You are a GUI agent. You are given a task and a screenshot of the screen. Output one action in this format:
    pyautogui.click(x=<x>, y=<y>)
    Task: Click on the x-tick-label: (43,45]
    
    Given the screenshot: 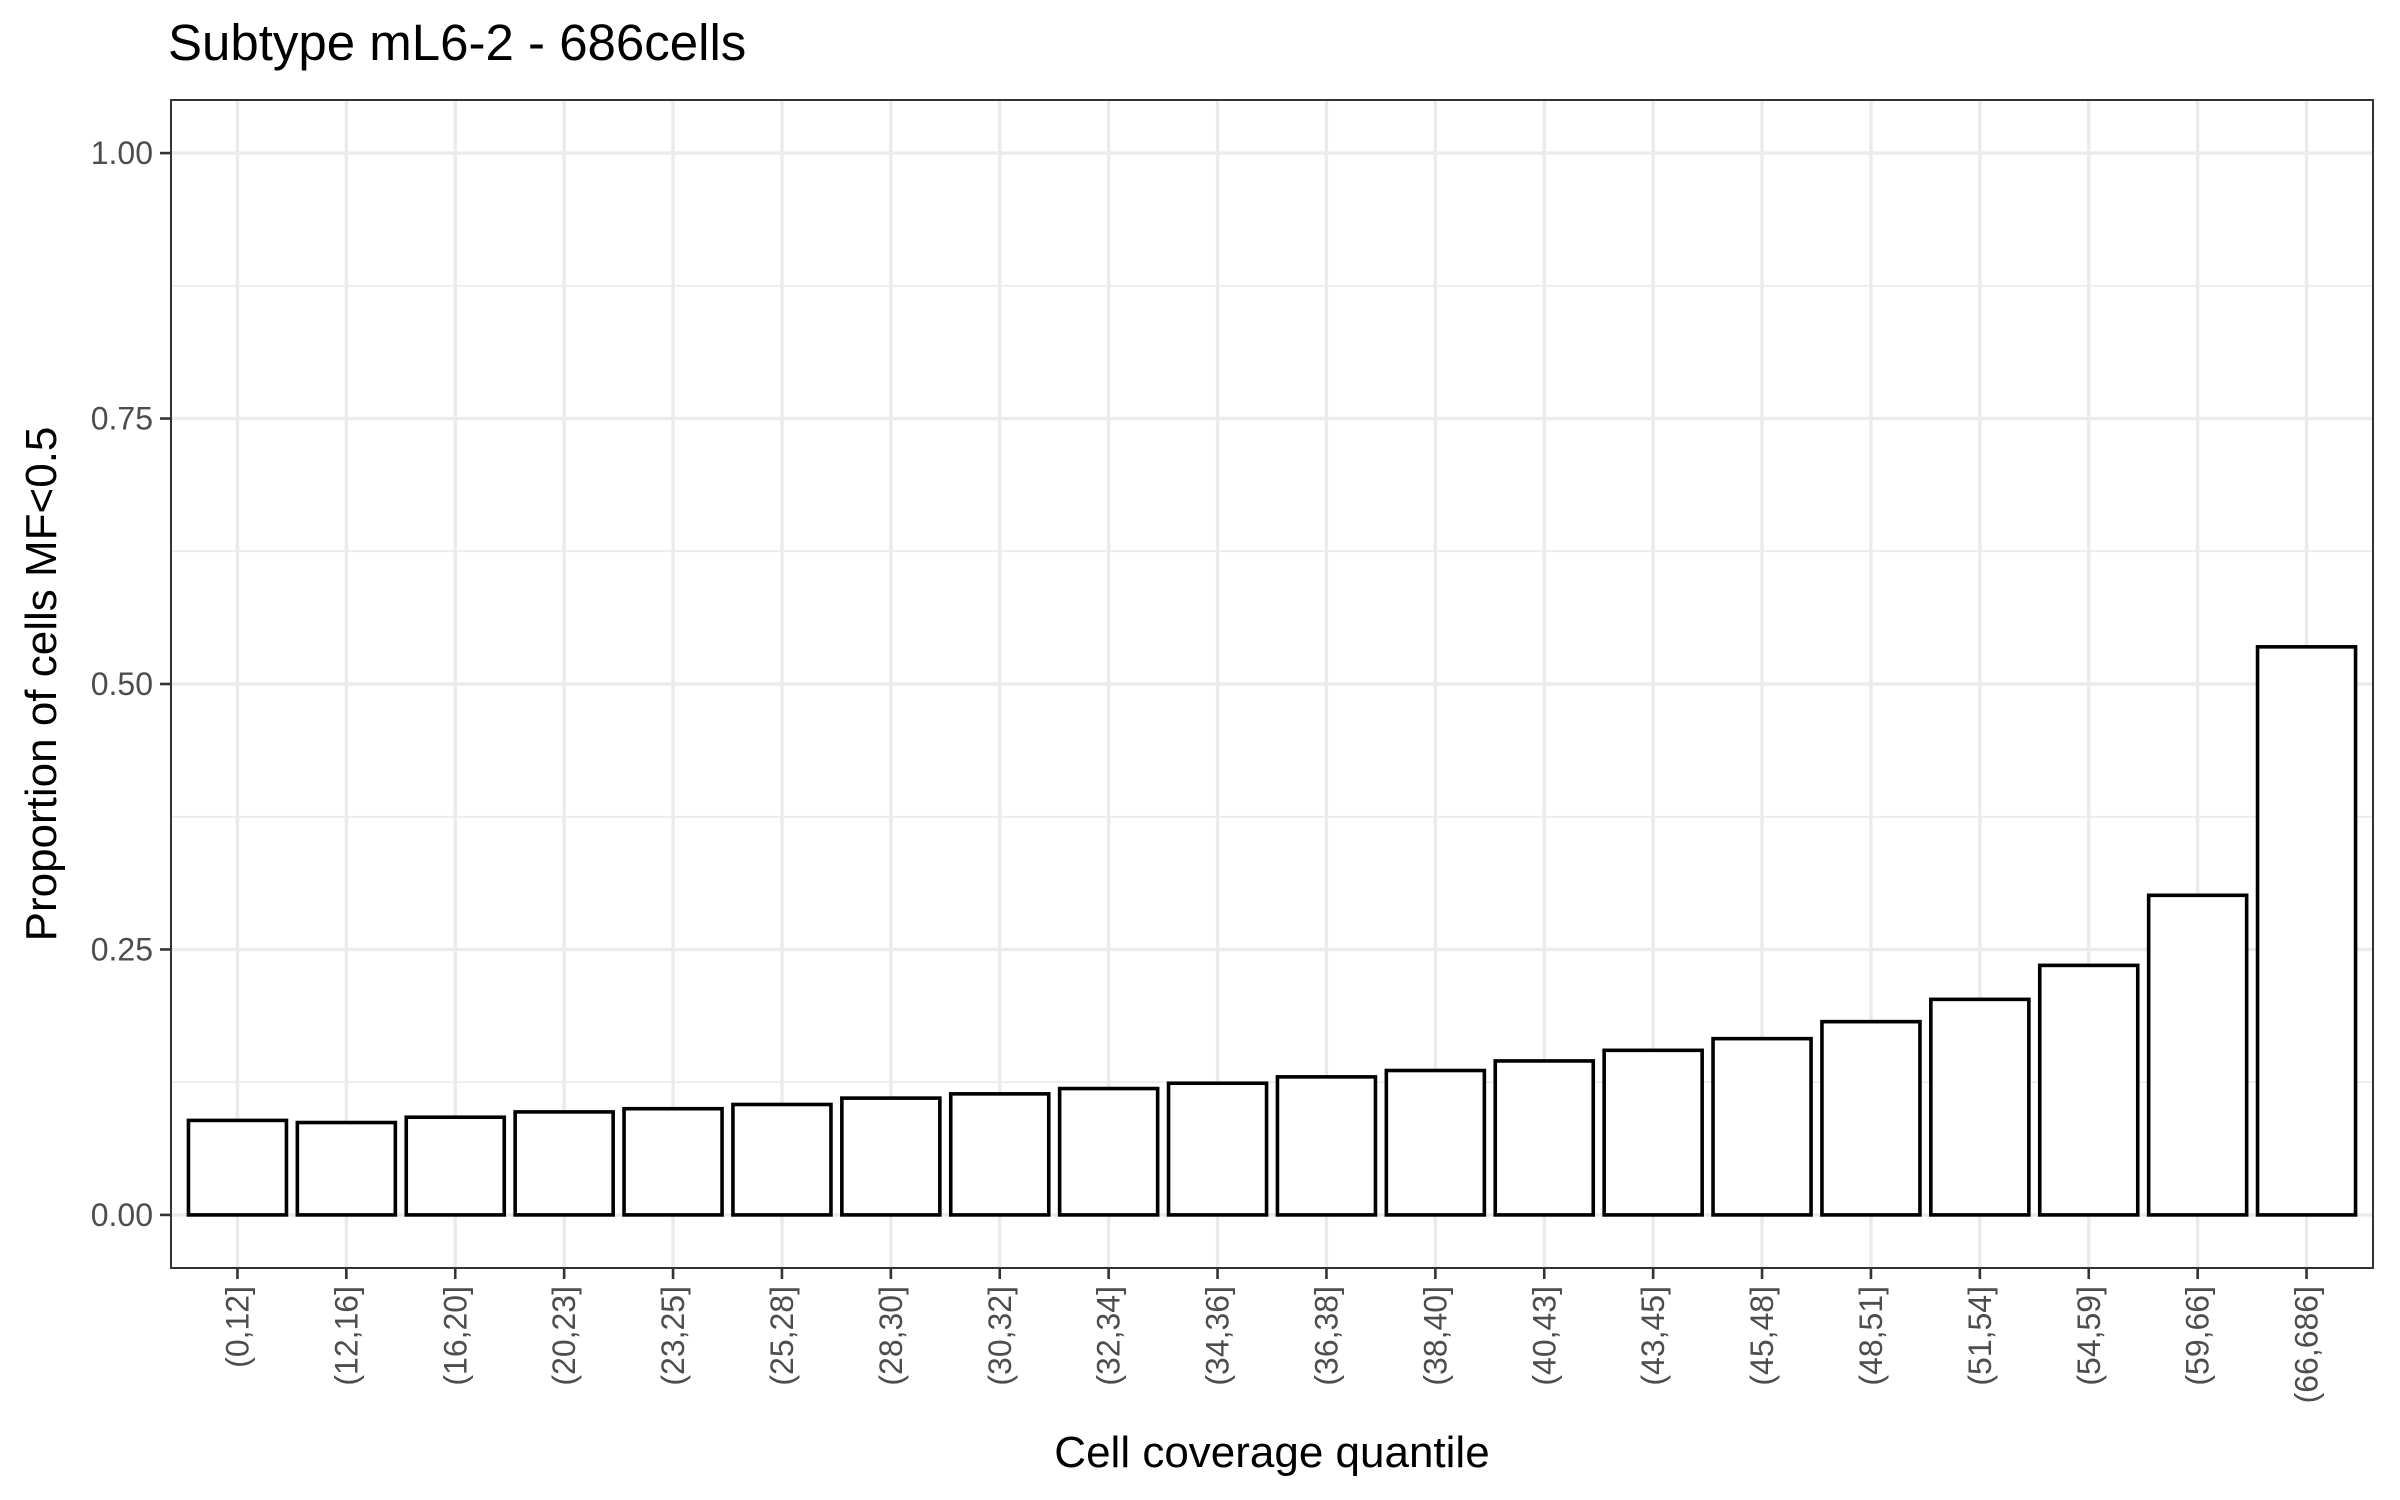 What is the action you would take?
    pyautogui.click(x=1653, y=1336)
    